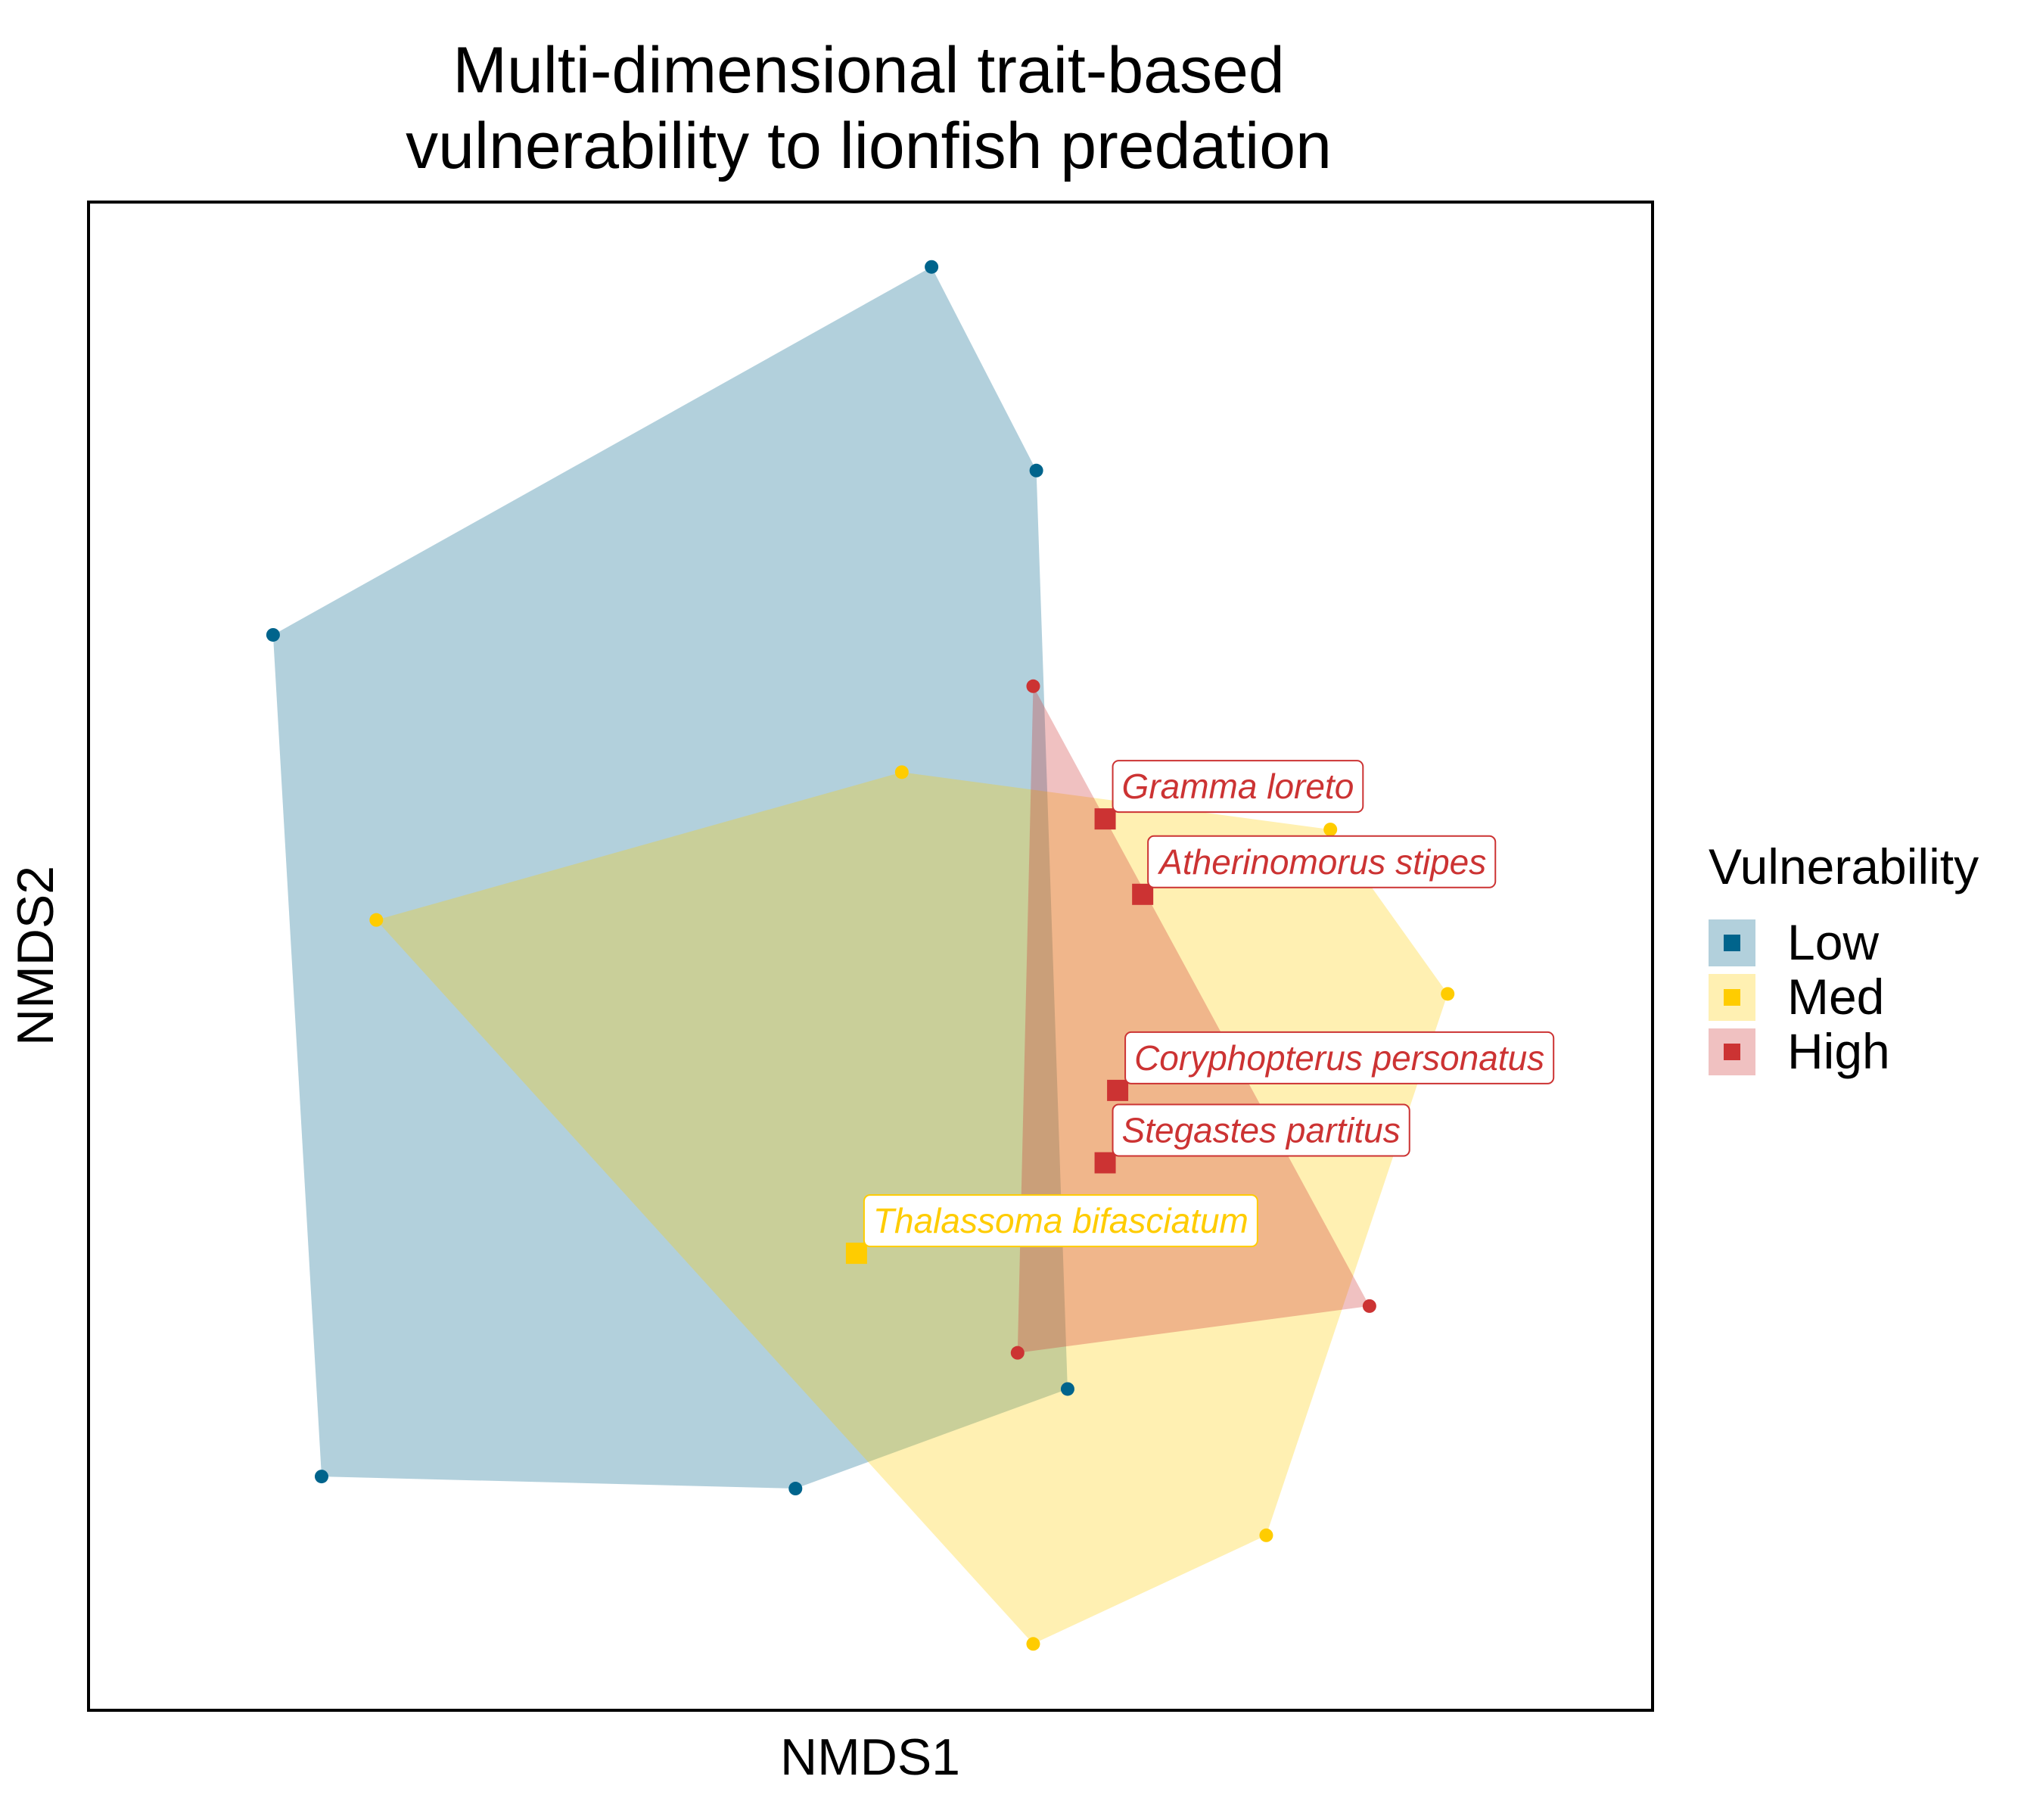 The width and height of the screenshot is (2043, 1820). I want to click on label-stegastes-partitus: Stegastes partitus, so click(1261, 1130).